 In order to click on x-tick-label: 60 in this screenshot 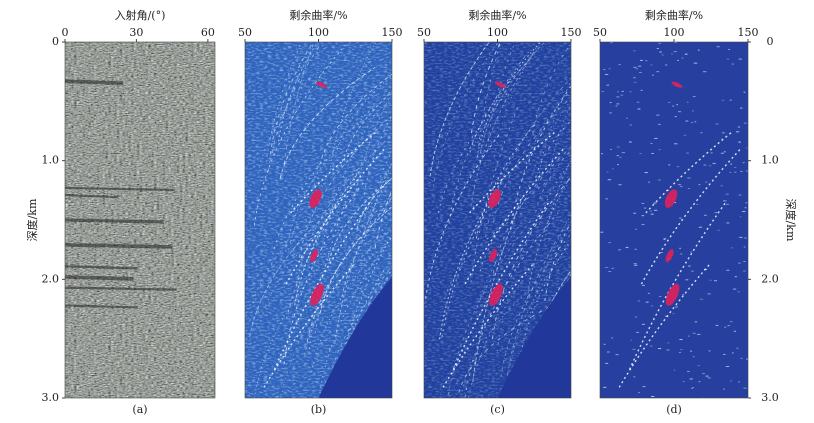, I will do `click(208, 32)`.